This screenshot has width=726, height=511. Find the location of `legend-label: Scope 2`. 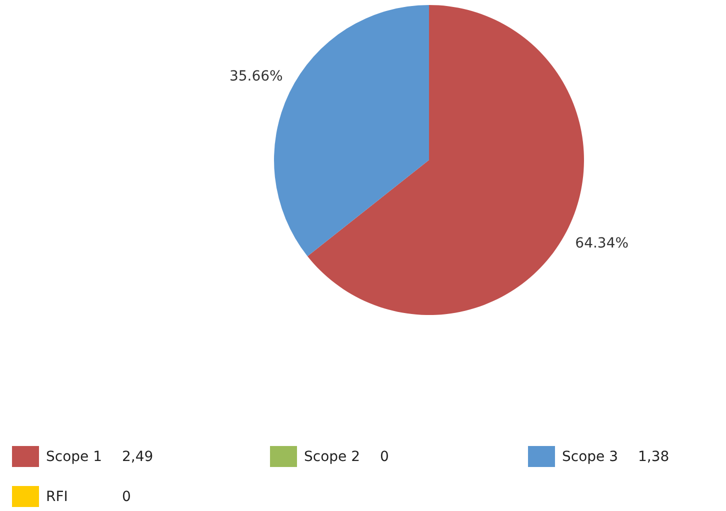

legend-label: Scope 2 is located at coordinates (332, 457).